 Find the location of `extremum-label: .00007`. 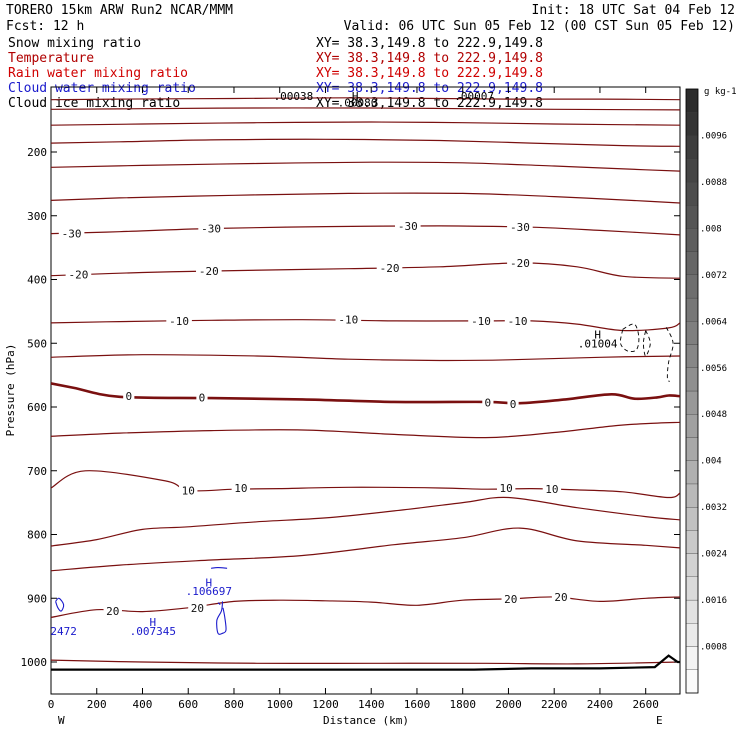

extremum-label: .00007 is located at coordinates (474, 96).